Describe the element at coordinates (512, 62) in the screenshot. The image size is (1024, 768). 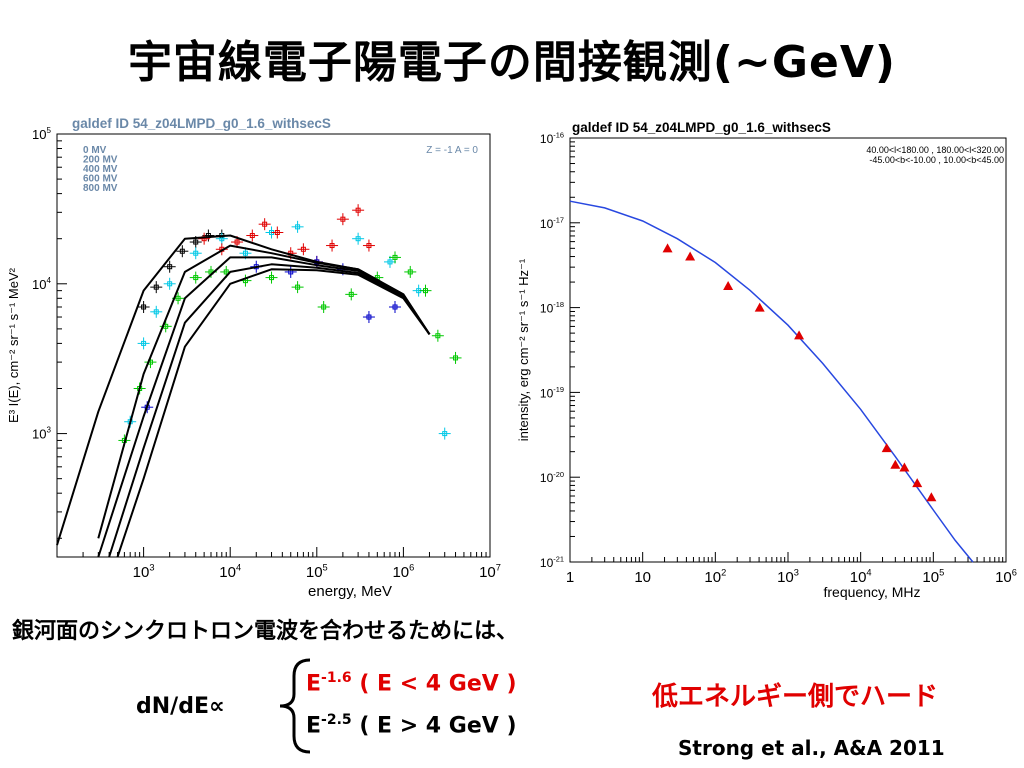
I see `slide-title: 宇宙線電子陽電子の間接観測(~GeV)` at that location.